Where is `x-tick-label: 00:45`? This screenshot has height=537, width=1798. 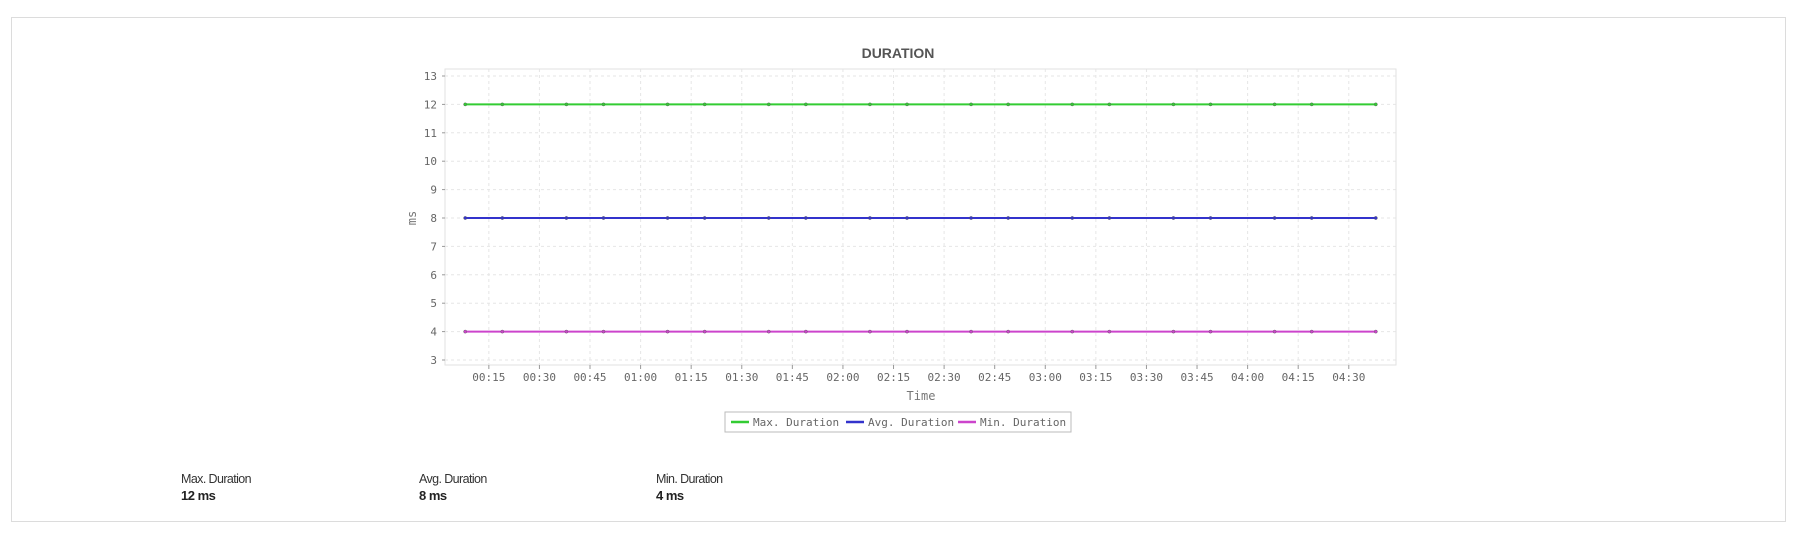 x-tick-label: 00:45 is located at coordinates (589, 377).